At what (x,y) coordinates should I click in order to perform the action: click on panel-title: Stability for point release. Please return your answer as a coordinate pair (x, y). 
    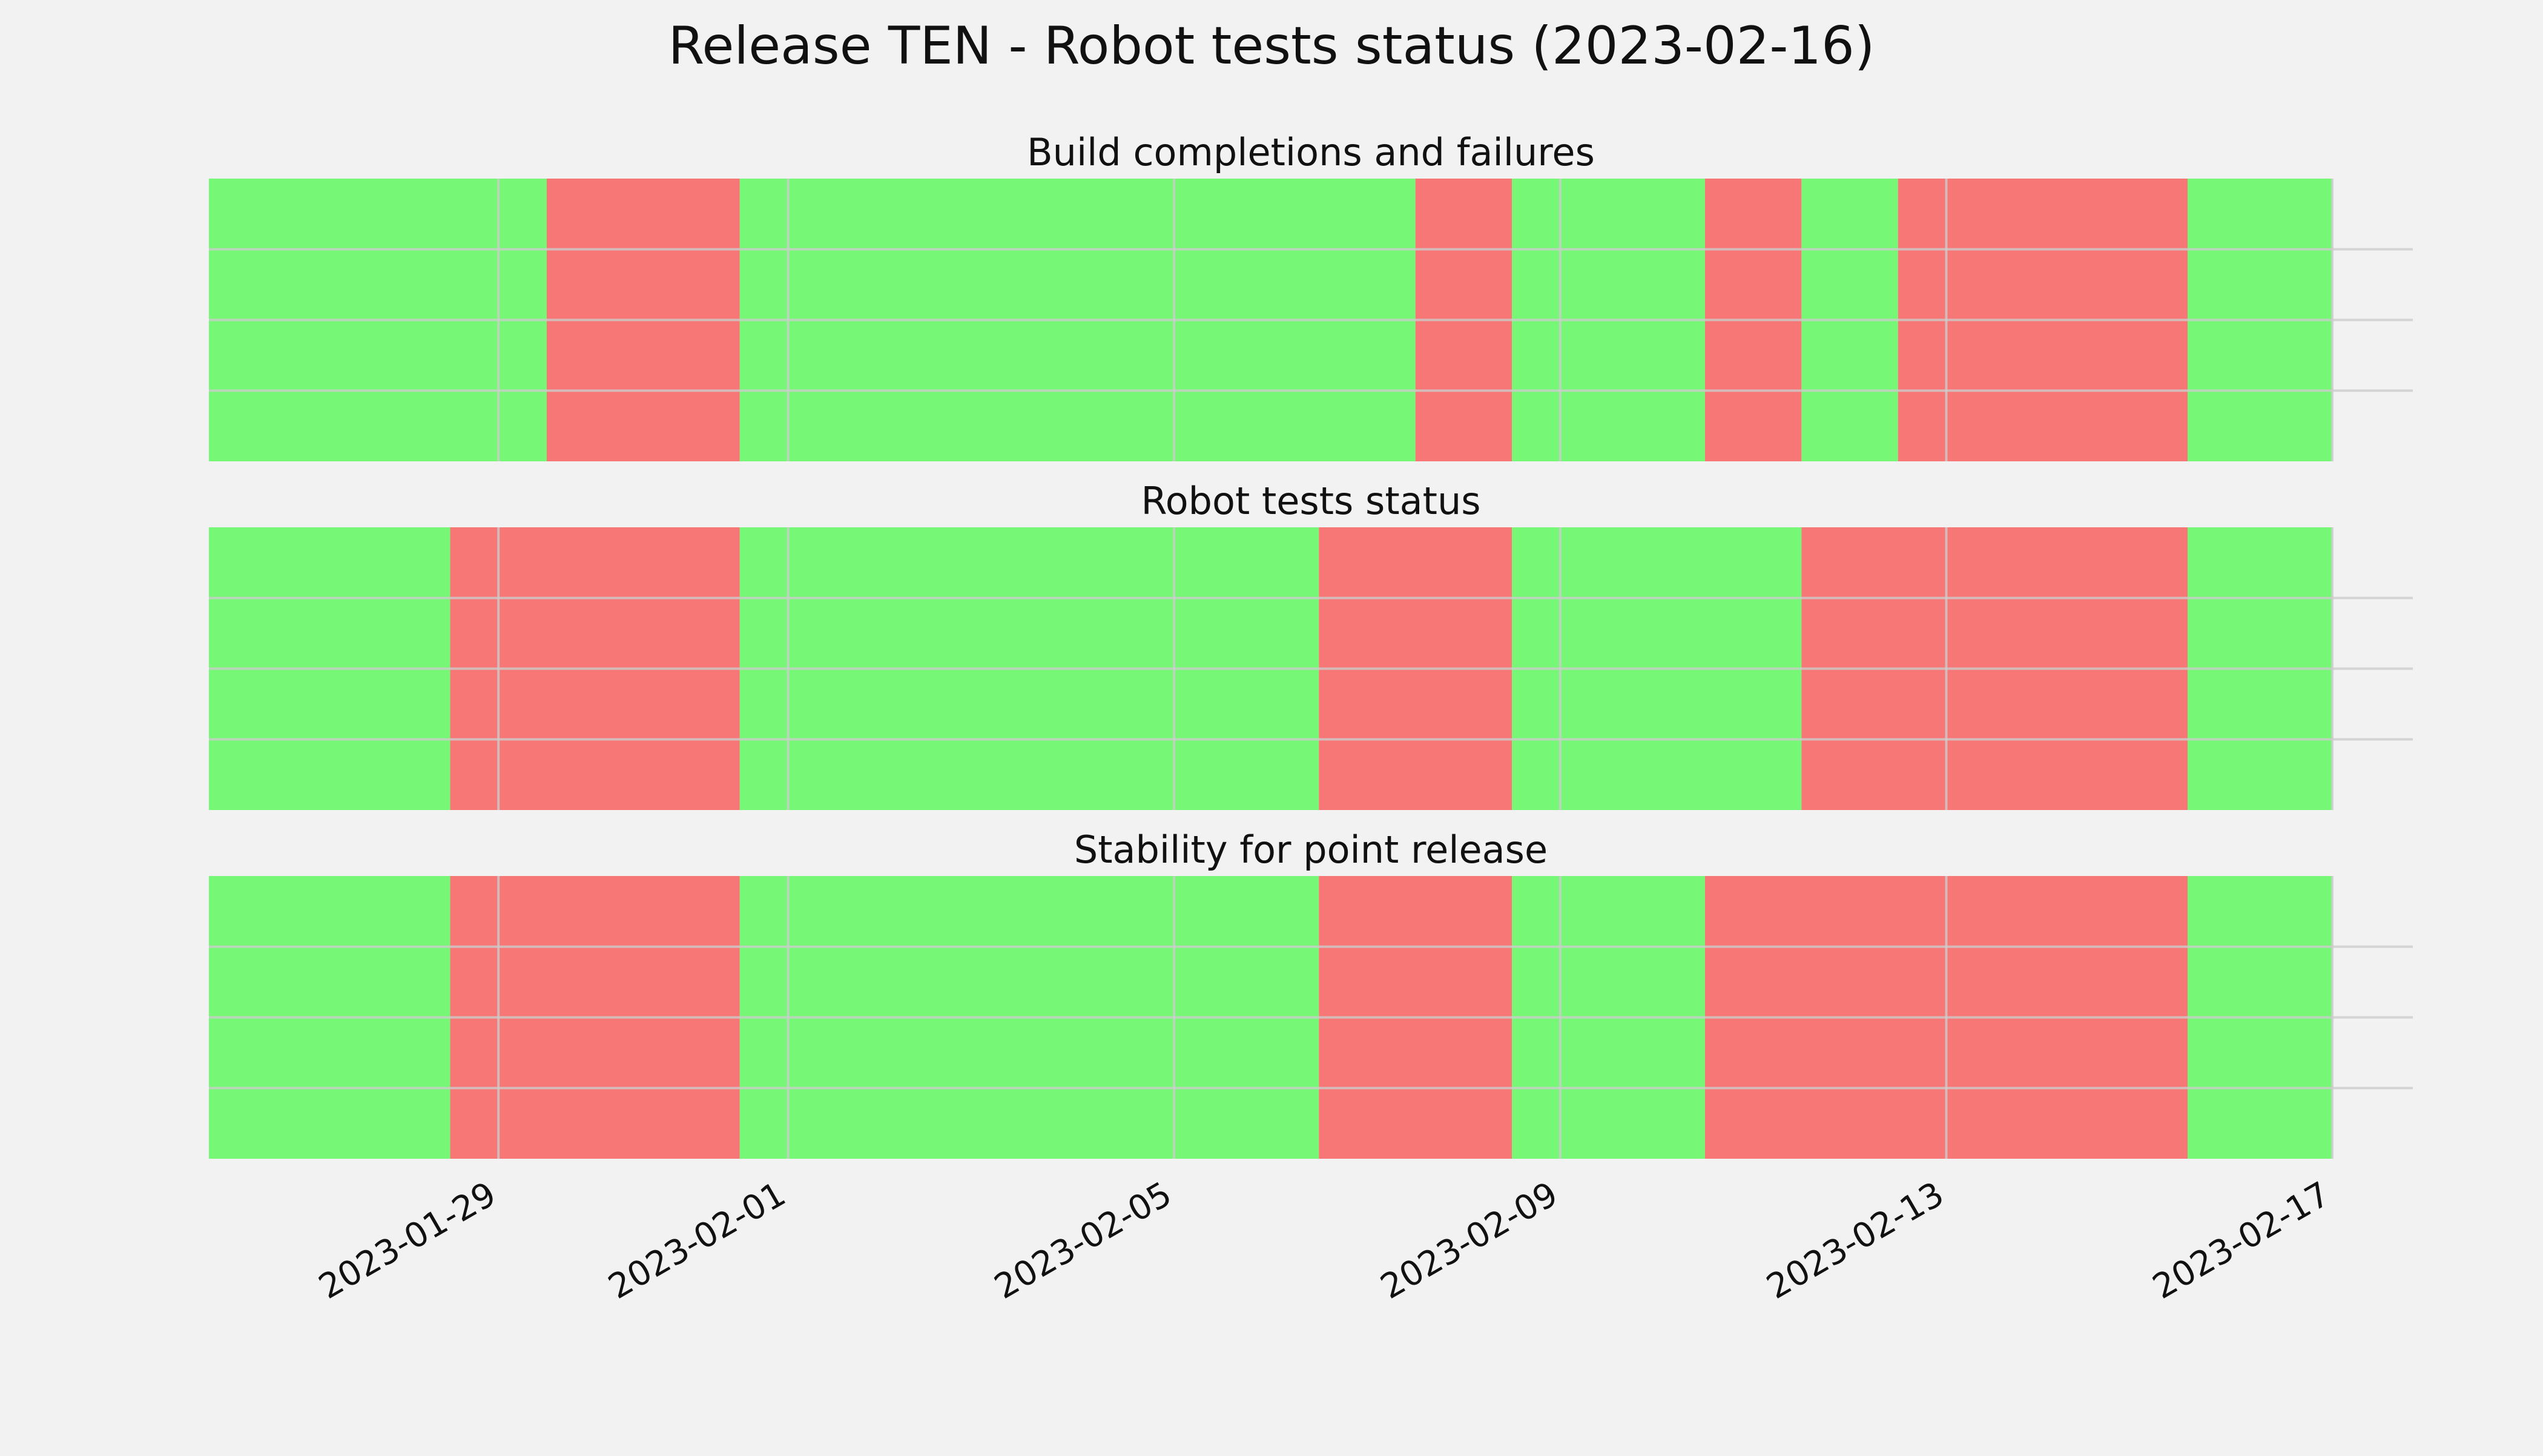
    Looking at the image, I should click on (1311, 850).